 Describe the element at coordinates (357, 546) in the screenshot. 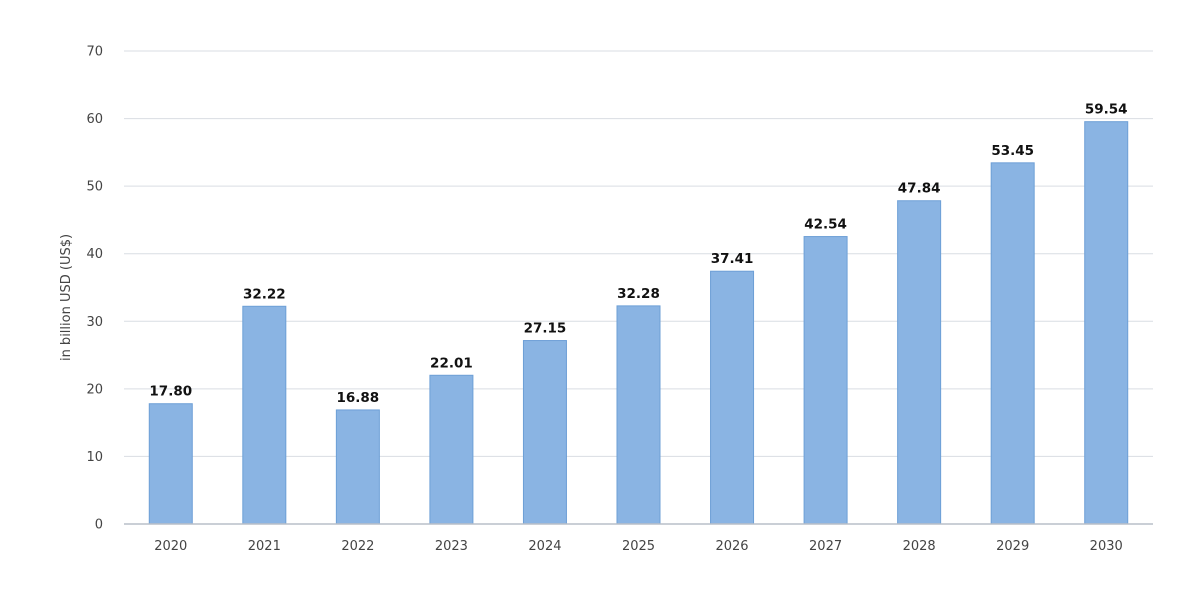

I see `x-tick-label: 2022` at that location.